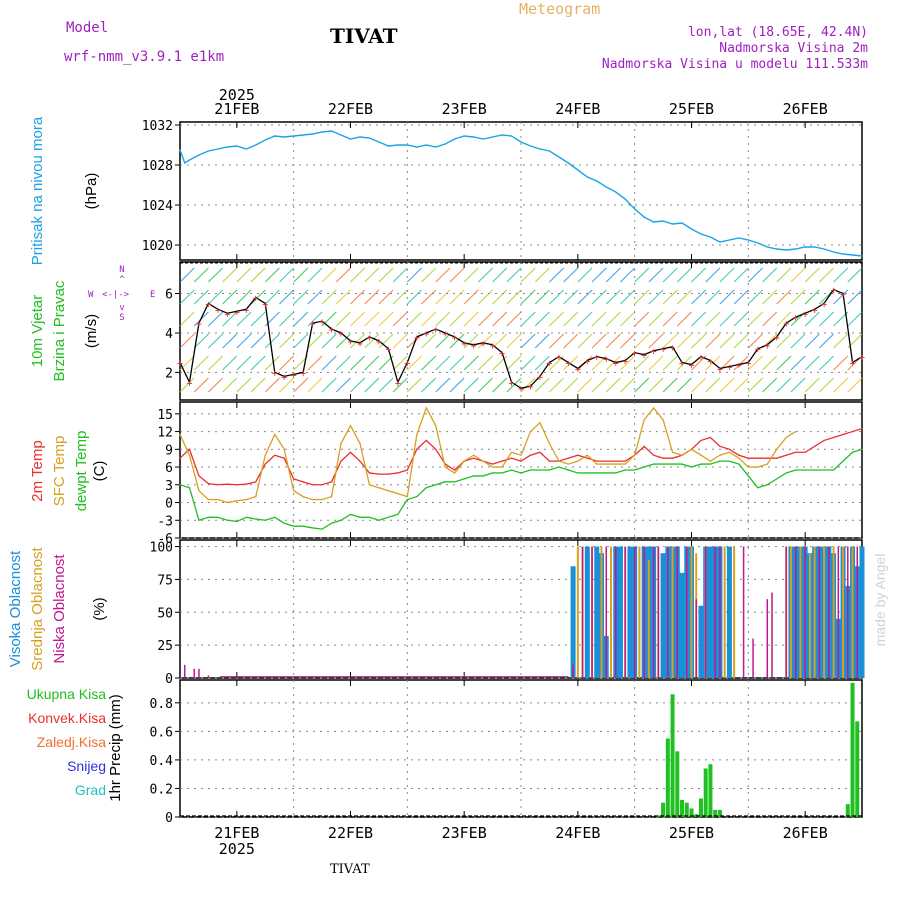 The height and width of the screenshot is (900, 900). Describe the element at coordinates (793, 48) in the screenshot. I see `elevation: Nadmorska Visina 2m` at that location.